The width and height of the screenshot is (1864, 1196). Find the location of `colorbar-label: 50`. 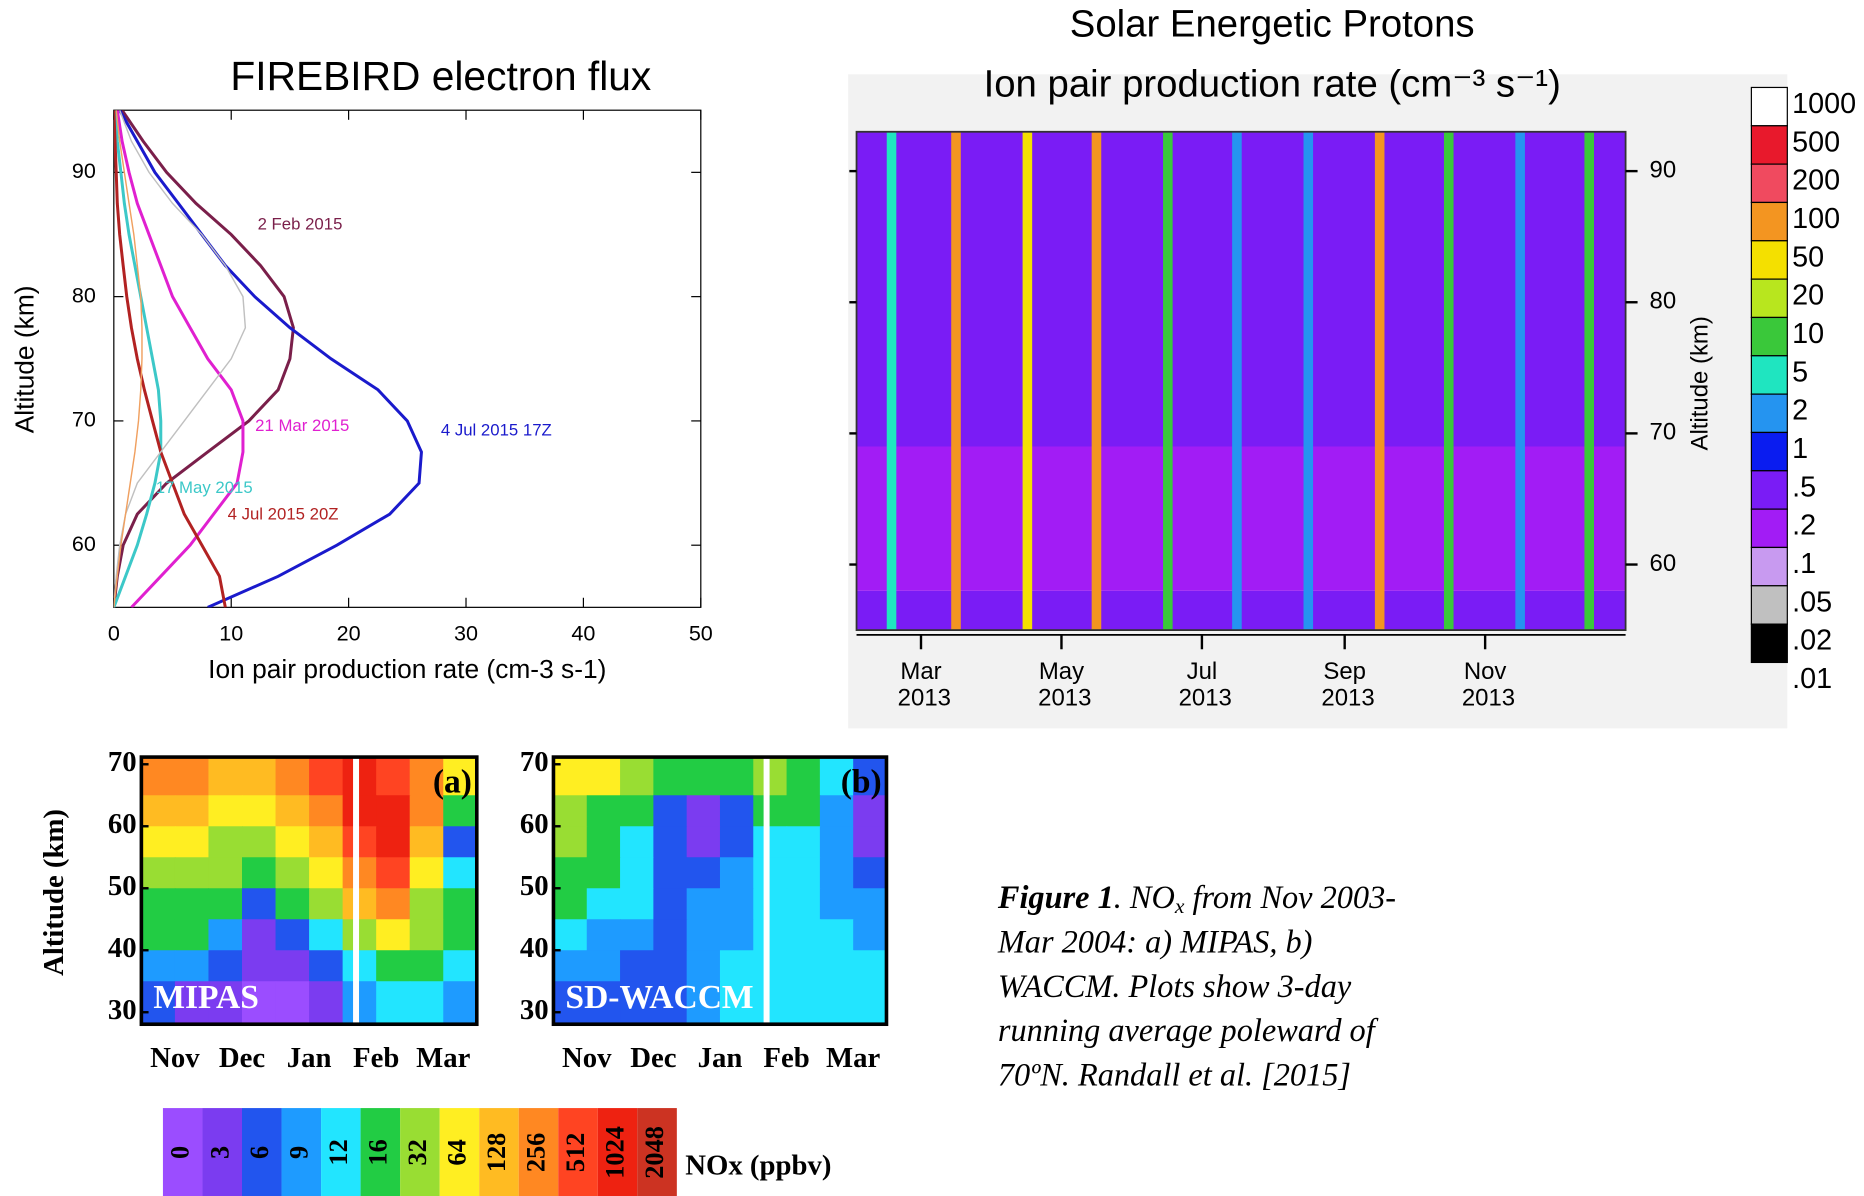

colorbar-label: 50 is located at coordinates (1808, 257).